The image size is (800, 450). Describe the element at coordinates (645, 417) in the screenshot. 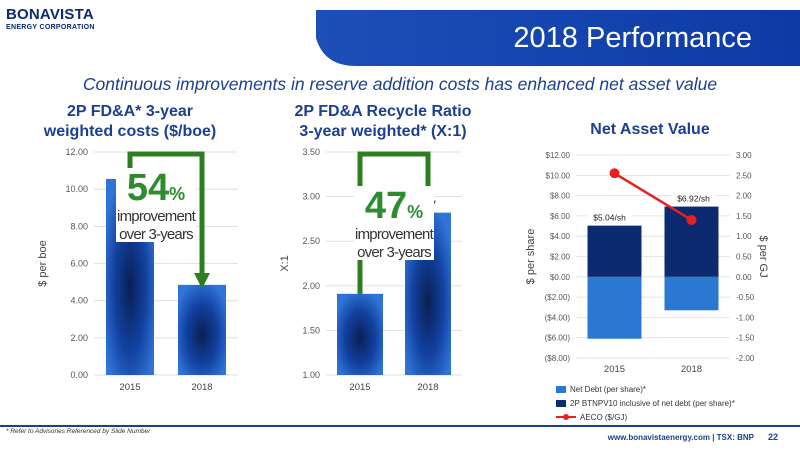

I see `legend-item-aeco: AECO ($/GJ)` at that location.